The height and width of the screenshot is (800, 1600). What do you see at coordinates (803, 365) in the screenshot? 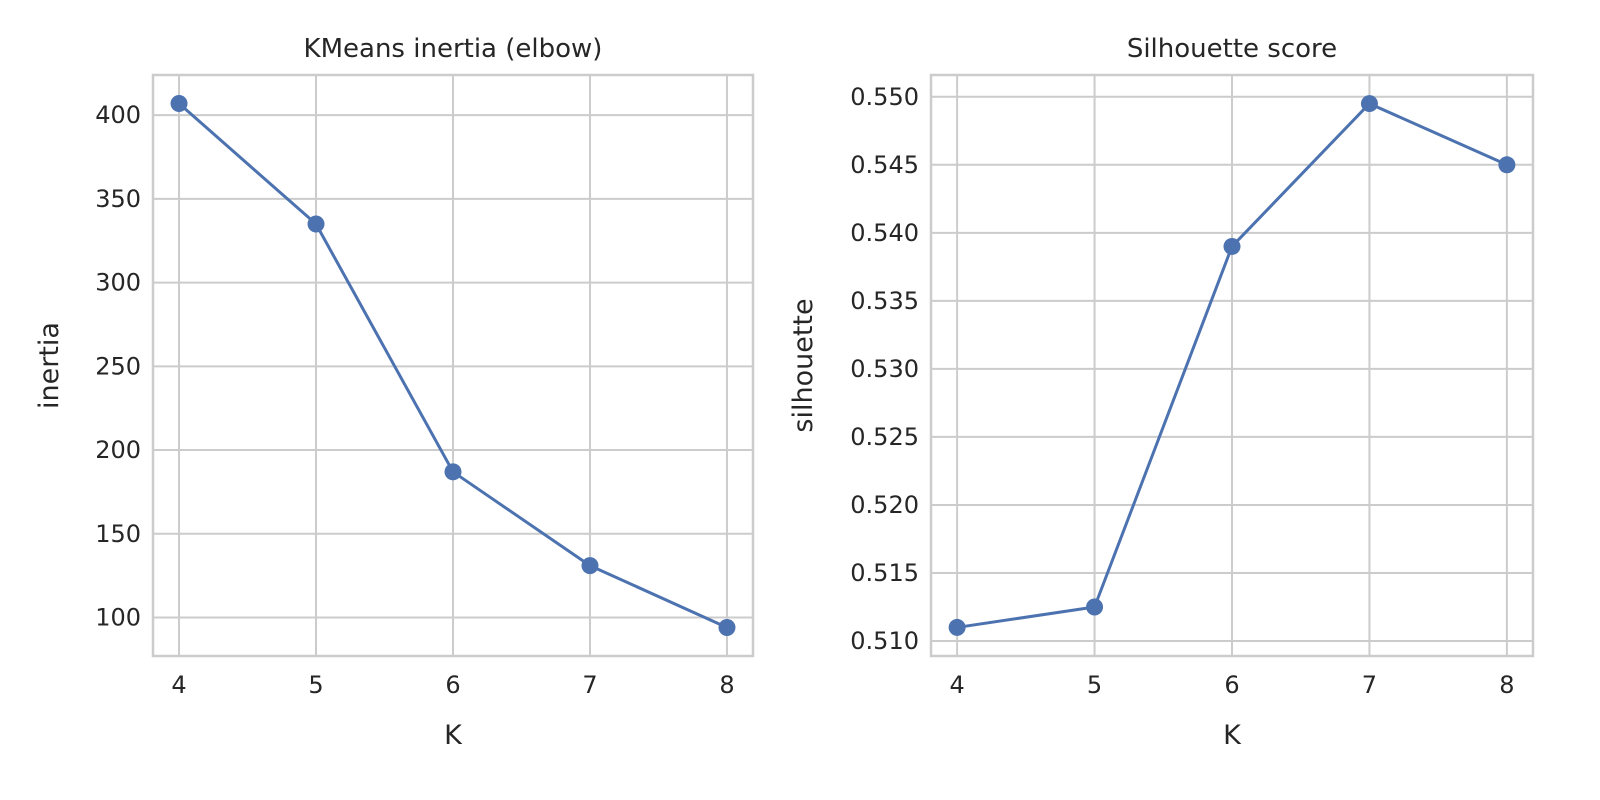
I see `y-axis-label: silhouette` at bounding box center [803, 365].